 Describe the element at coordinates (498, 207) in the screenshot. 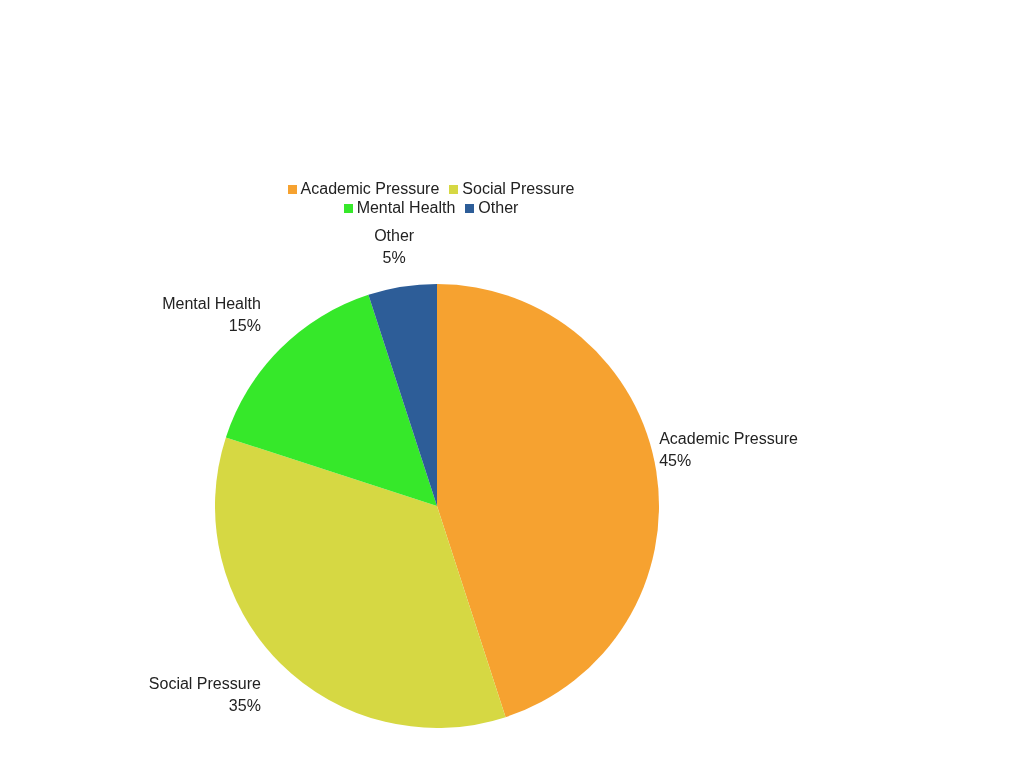

I see `legend-label: Other` at that location.